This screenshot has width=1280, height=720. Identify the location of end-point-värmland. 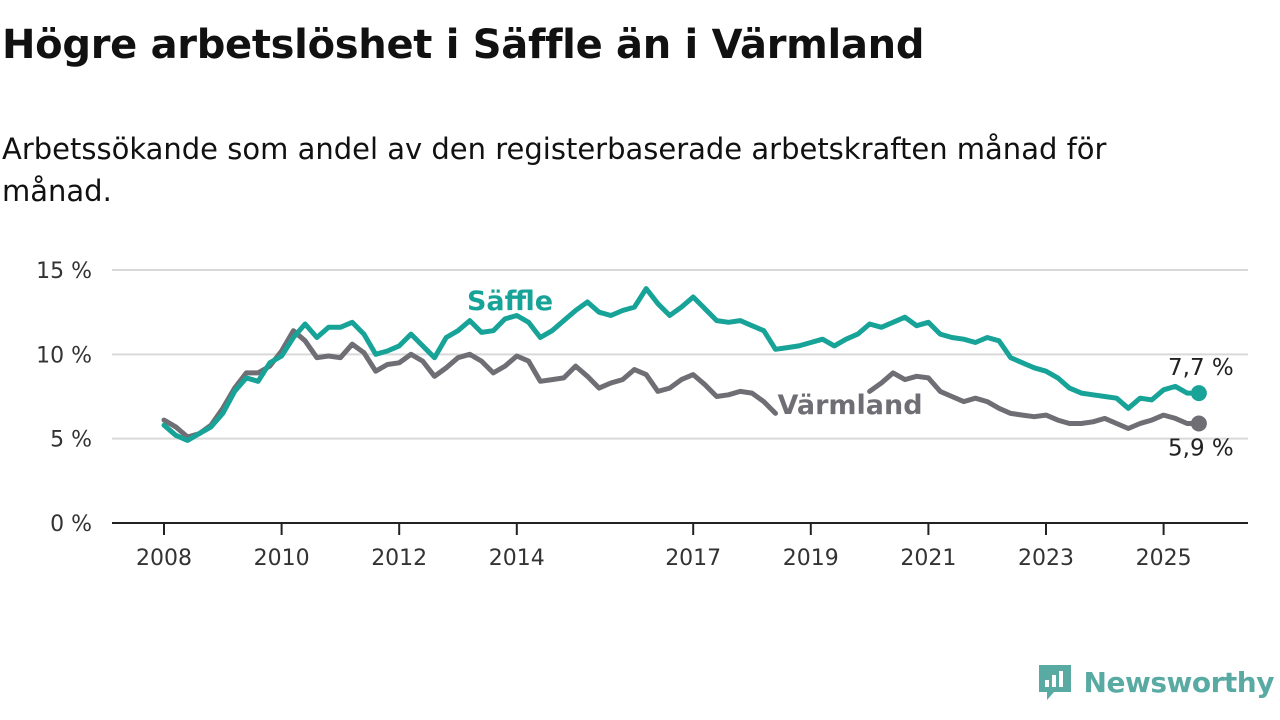
(1198, 423).